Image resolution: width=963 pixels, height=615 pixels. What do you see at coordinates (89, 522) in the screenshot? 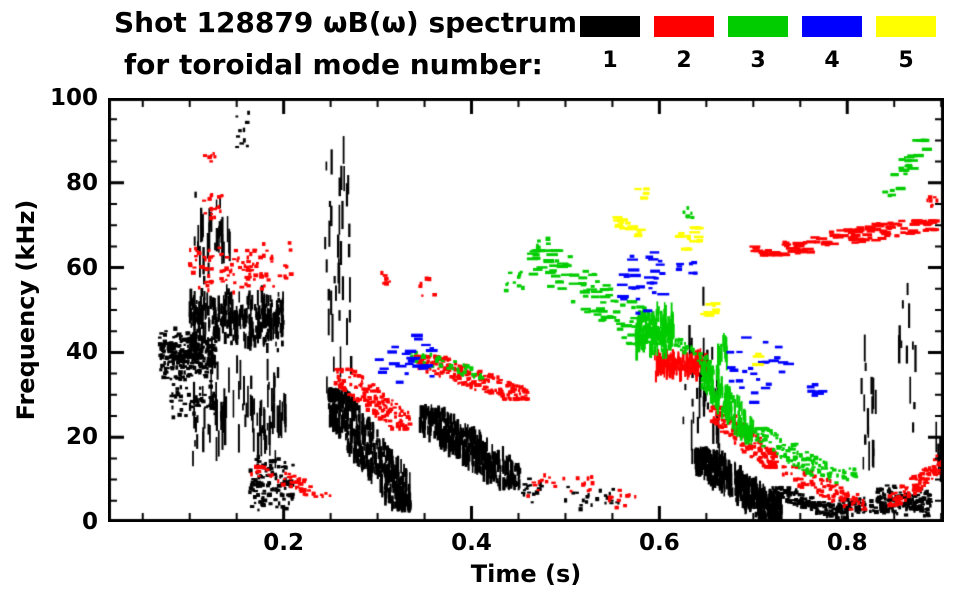
I see `y-tick-label: 0` at bounding box center [89, 522].